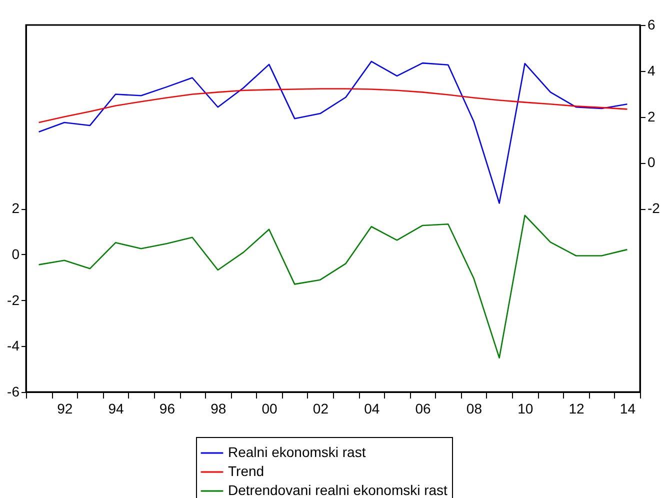 Image resolution: width=670 pixels, height=498 pixels. Describe the element at coordinates (652, 162) in the screenshot. I see `y2-tick-label: 0` at that location.